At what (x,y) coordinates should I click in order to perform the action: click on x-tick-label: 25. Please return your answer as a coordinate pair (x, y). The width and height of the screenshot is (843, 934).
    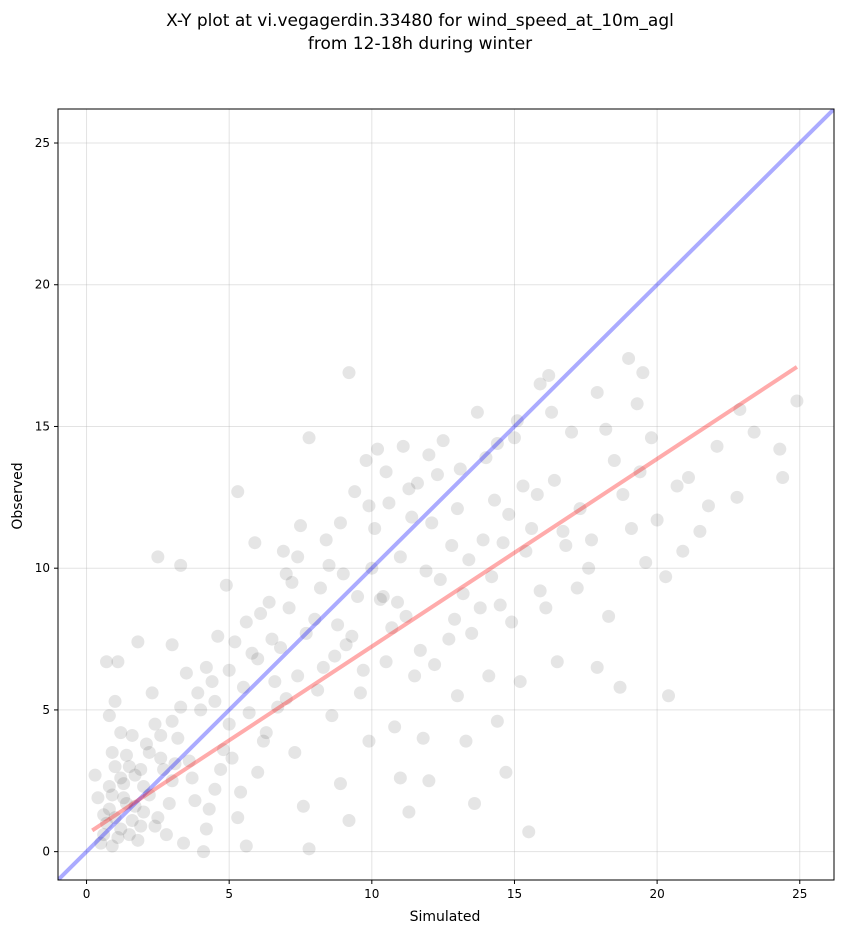
    Looking at the image, I should click on (799, 894).